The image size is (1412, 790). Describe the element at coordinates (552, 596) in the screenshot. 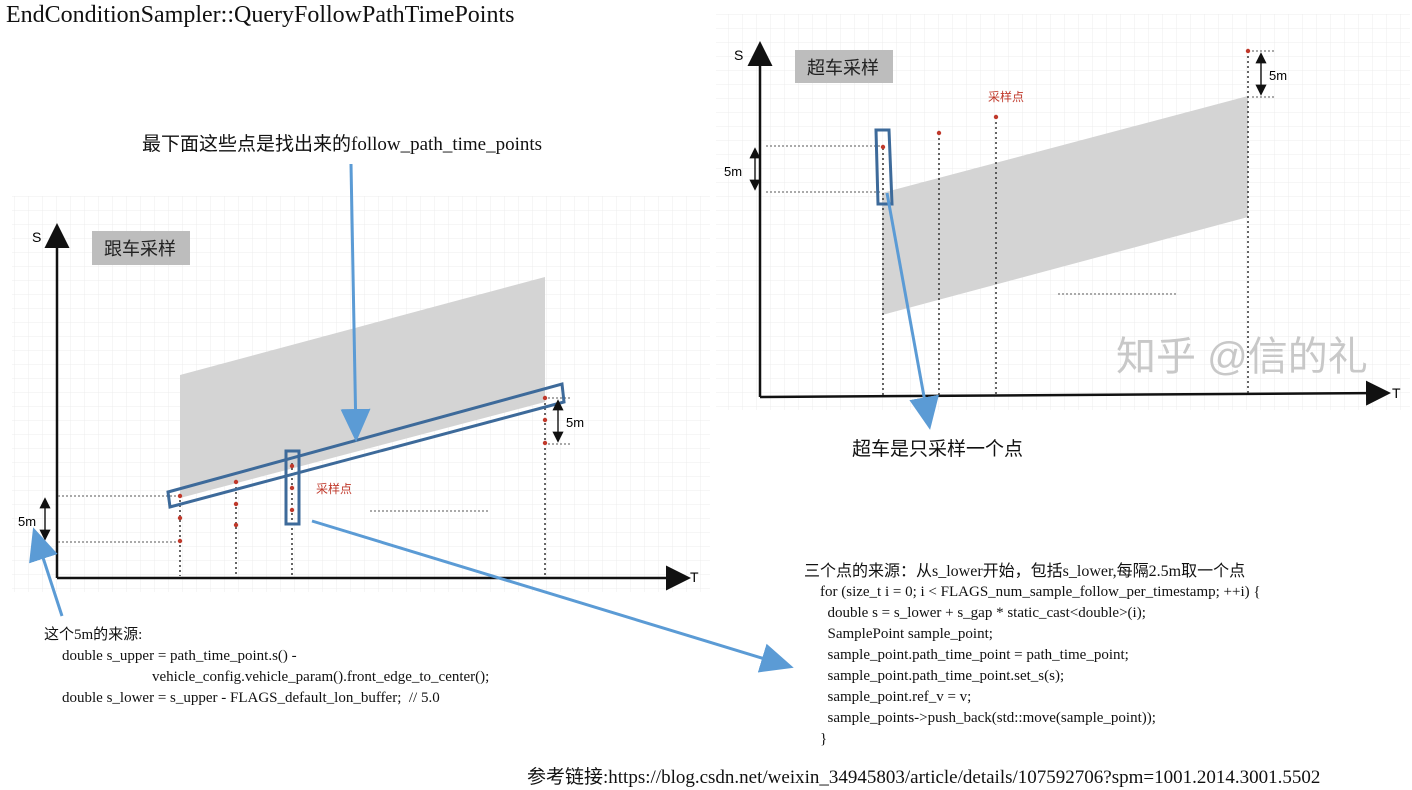

I see `arrow-to-three-points-code` at that location.